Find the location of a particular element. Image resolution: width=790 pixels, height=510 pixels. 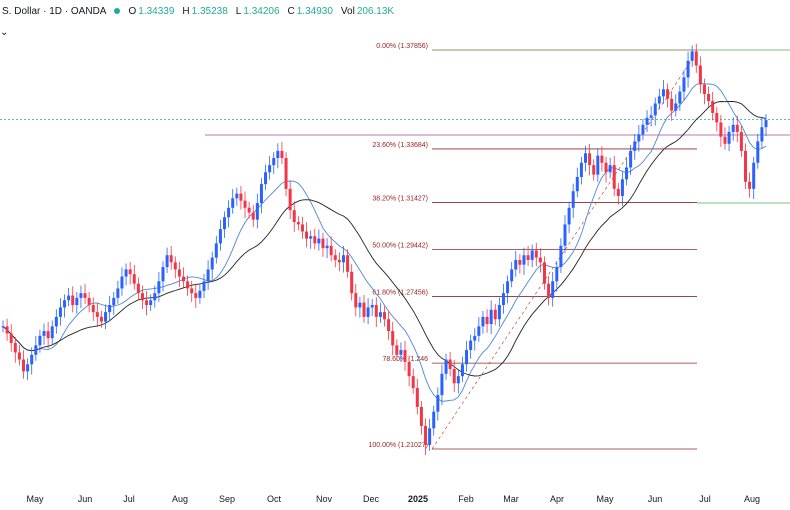

x-axis-tick-label: Mar is located at coordinates (511, 499).